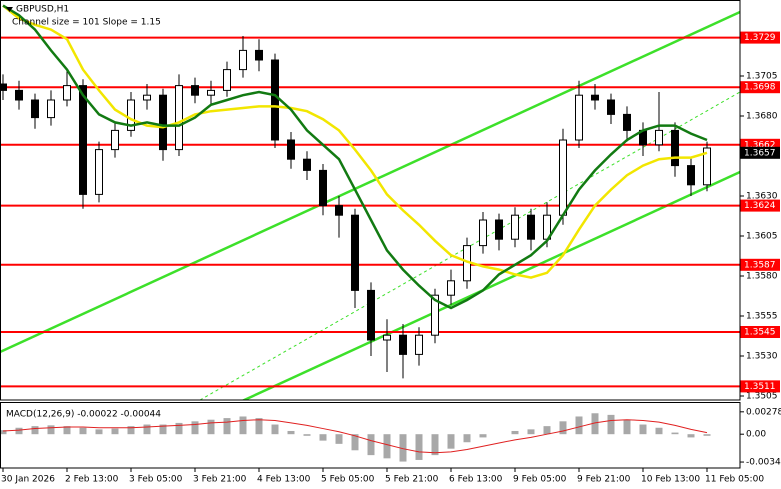 The image size is (781, 489). What do you see at coordinates (762, 397) in the screenshot?
I see `y-tick-label: 1.3505` at bounding box center [762, 397].